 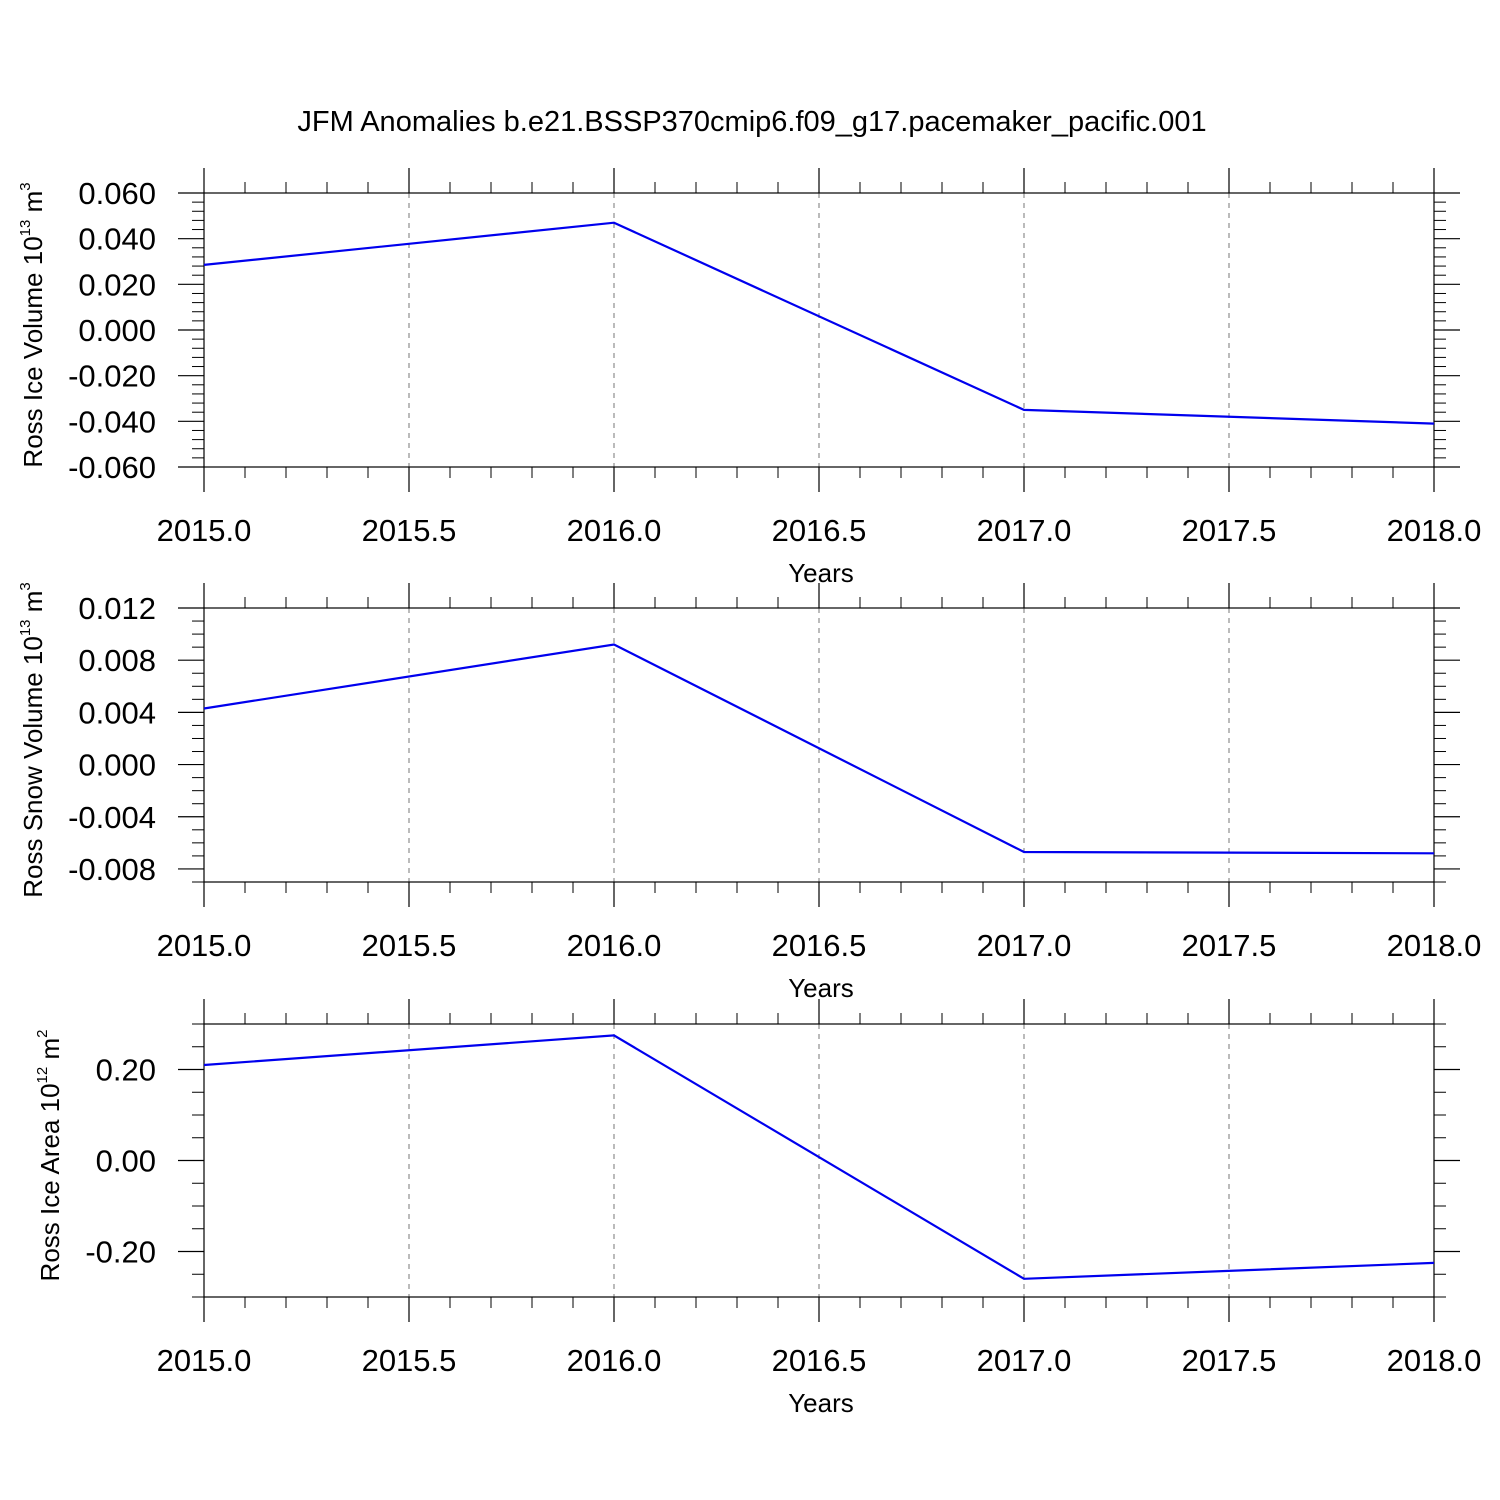 I want to click on y-tick-label: 0.060, so click(x=117, y=193).